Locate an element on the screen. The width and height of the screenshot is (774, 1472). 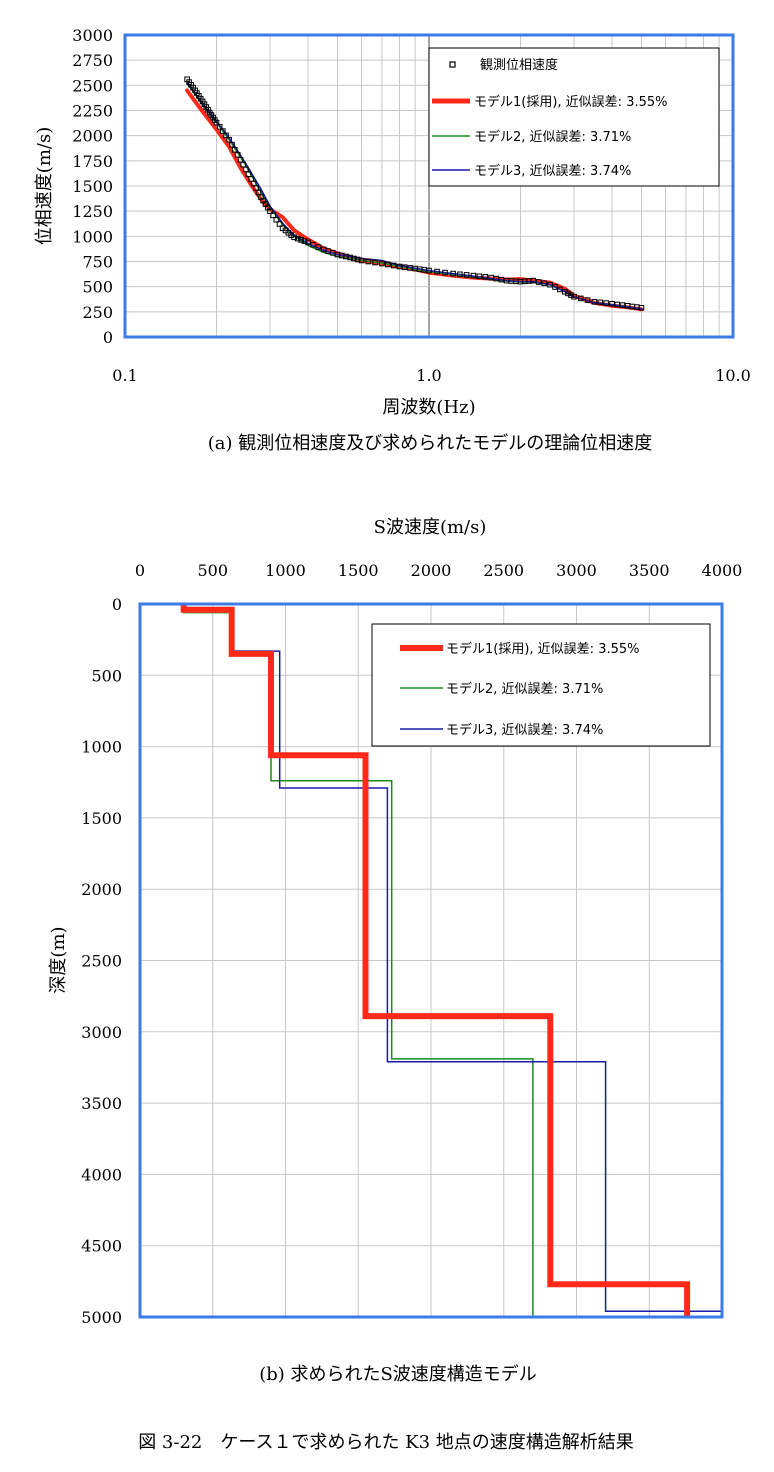
chart-a-x-tick-label: 10.0 is located at coordinates (733, 375).